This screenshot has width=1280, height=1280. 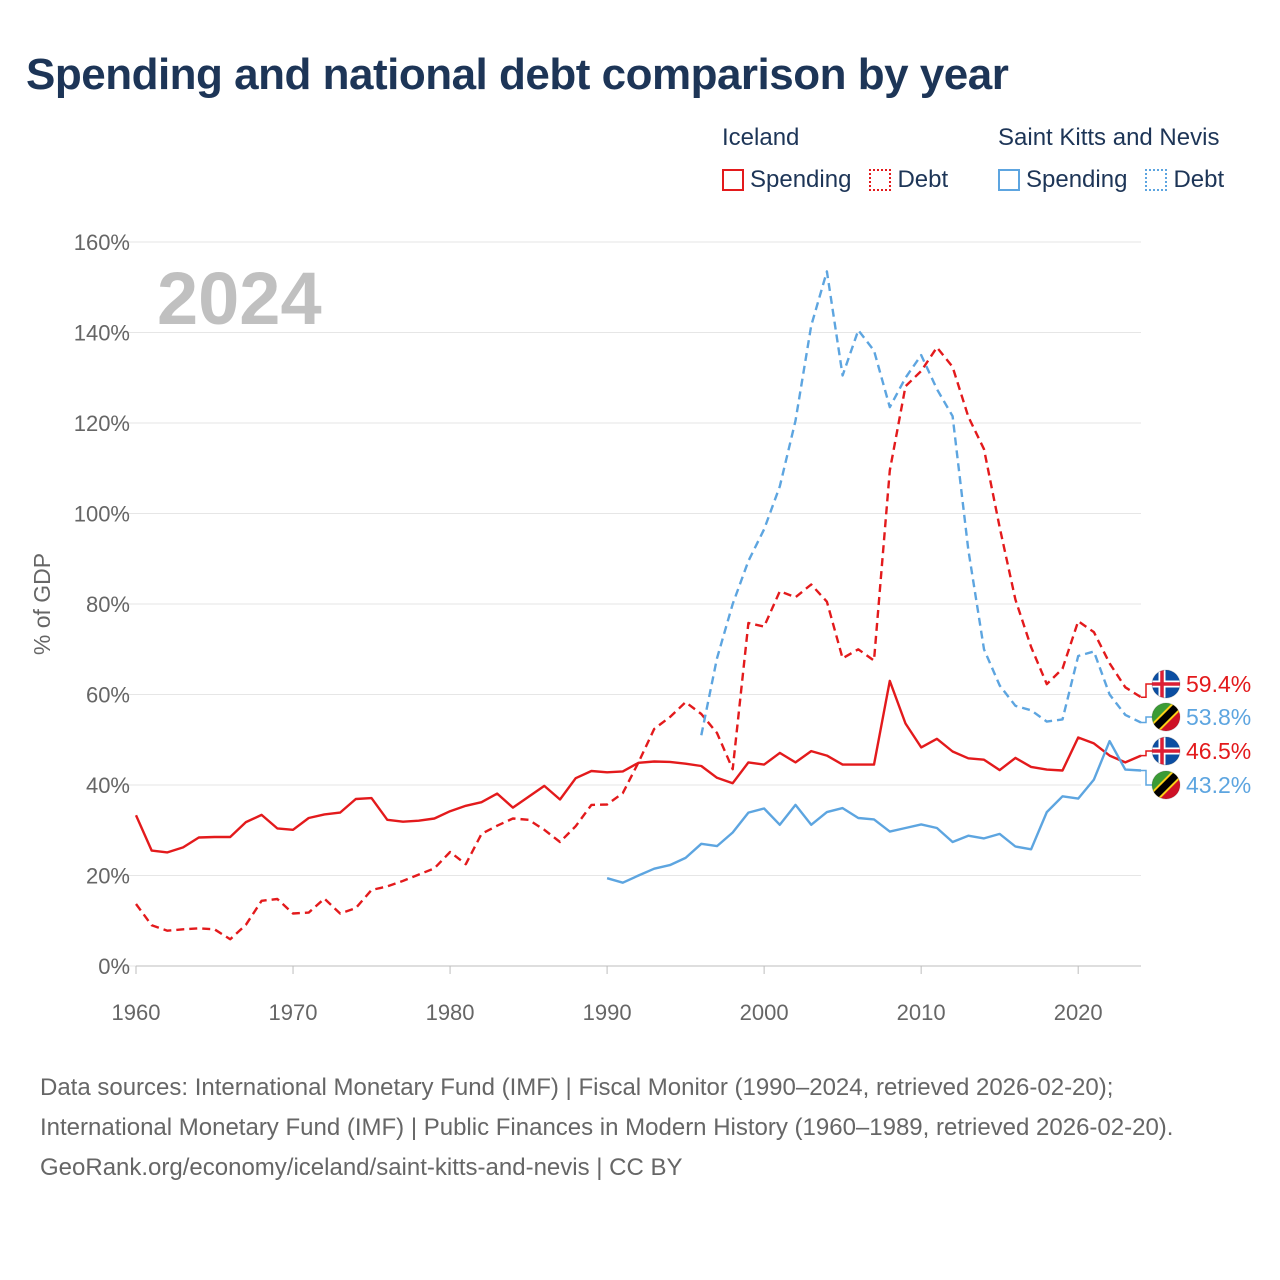 What do you see at coordinates (102, 514) in the screenshot?
I see `y-tick-label: 100%` at bounding box center [102, 514].